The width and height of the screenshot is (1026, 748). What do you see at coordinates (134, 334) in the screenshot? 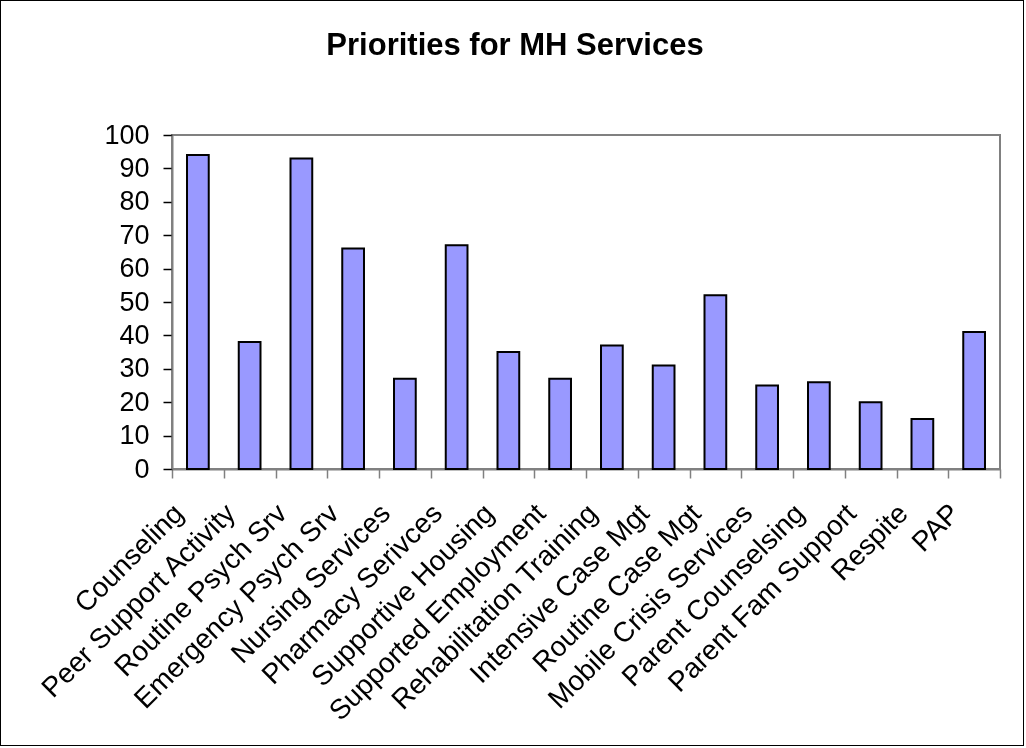
I see `y-tick-label: 40` at bounding box center [134, 334].